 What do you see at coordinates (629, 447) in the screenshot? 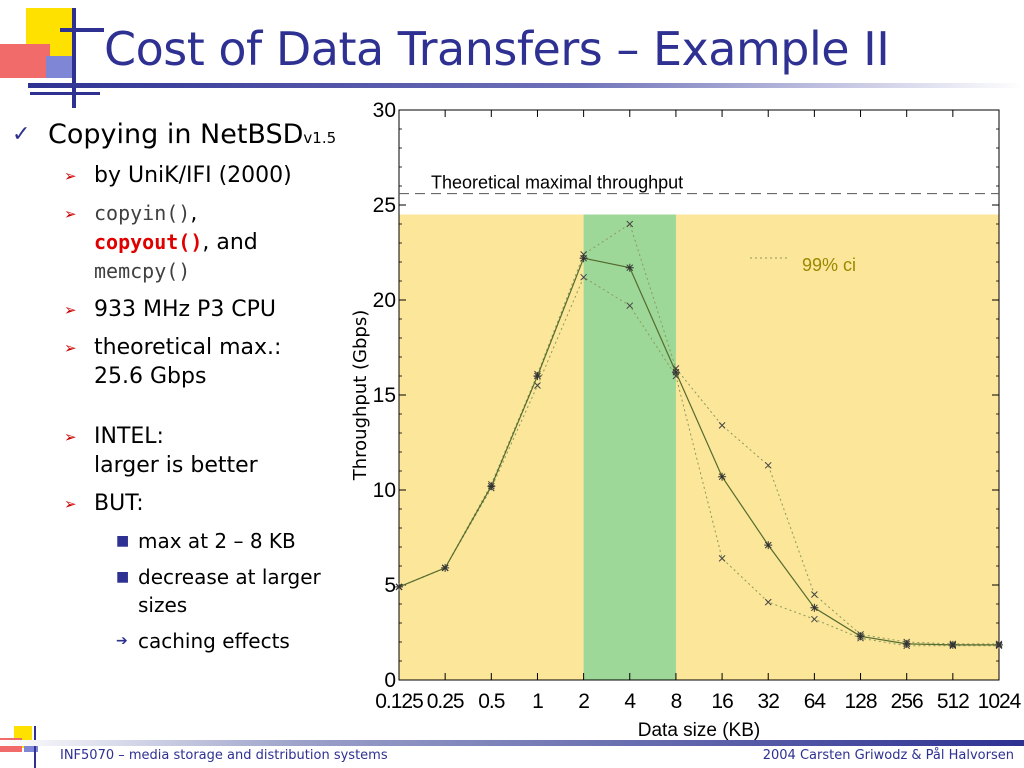
I see `highlight-band` at bounding box center [629, 447].